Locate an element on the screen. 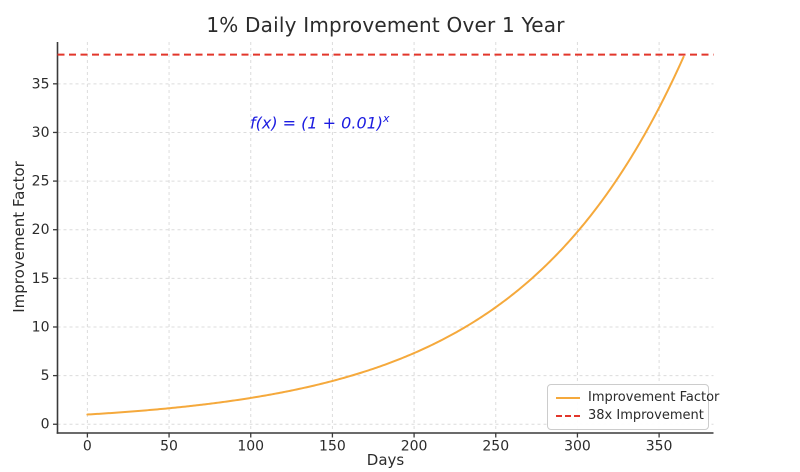 The image size is (800, 472). legend-label: 38x Improvement is located at coordinates (646, 415).